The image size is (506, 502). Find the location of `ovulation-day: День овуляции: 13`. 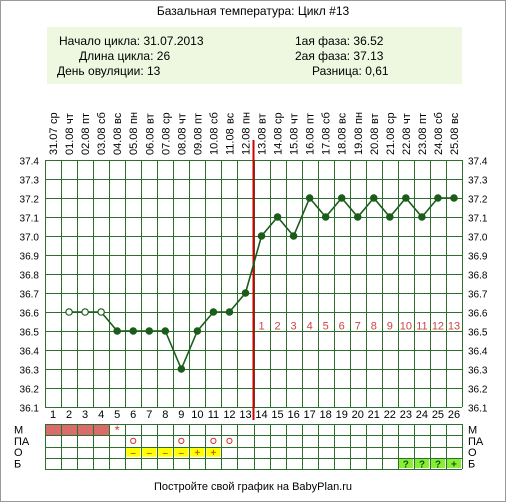

ovulation-day: День овуляции: 13 is located at coordinates (109, 71).